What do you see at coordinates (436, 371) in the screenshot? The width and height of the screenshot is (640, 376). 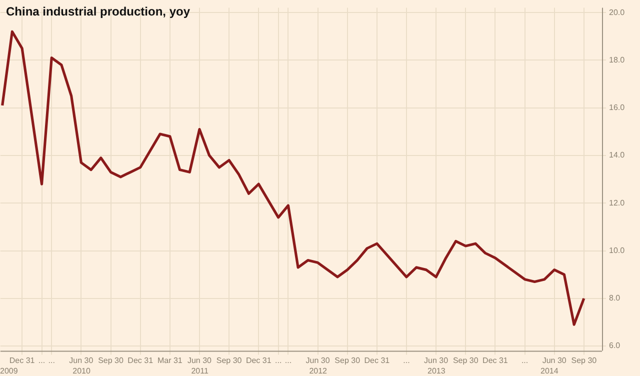 I see `x2-tick-label: 2013` at bounding box center [436, 371].